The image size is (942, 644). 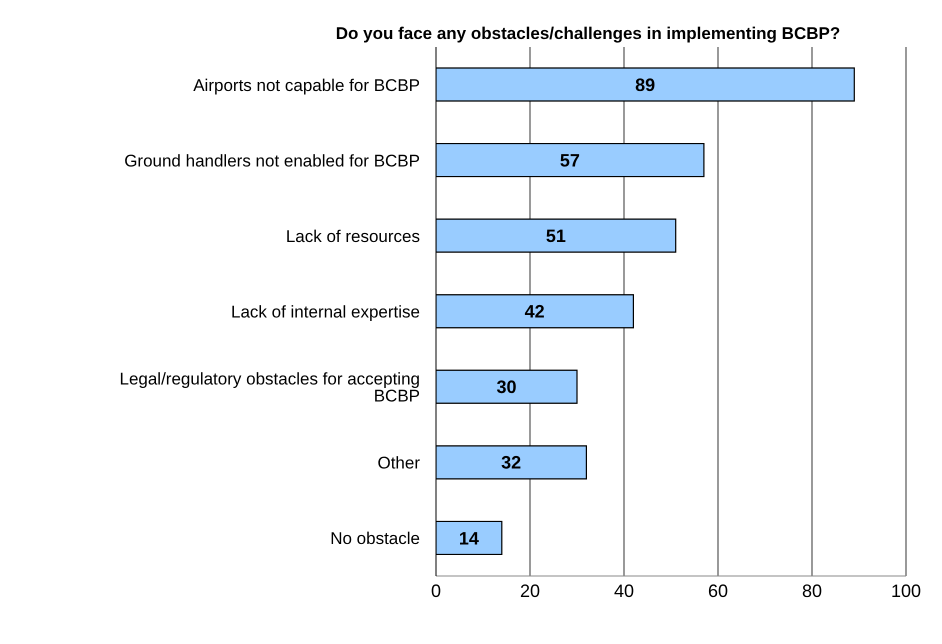 I want to click on data-label: 51, so click(x=556, y=236).